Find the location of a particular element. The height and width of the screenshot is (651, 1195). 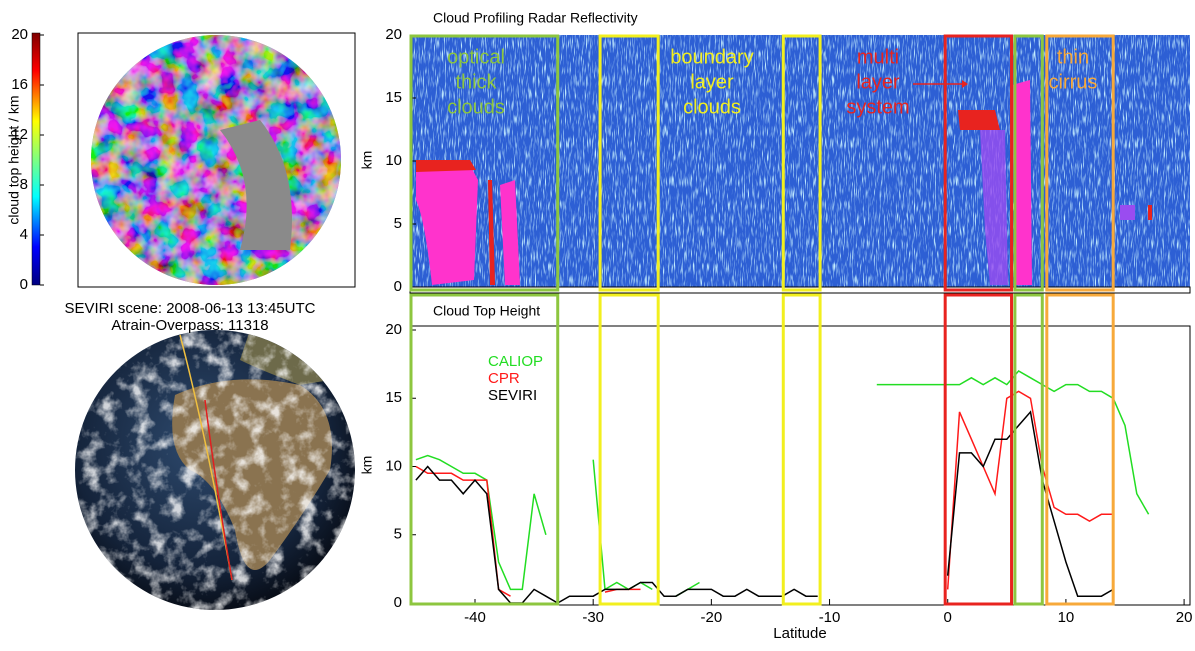

x-tick-label: 20 is located at coordinates (1184, 617).